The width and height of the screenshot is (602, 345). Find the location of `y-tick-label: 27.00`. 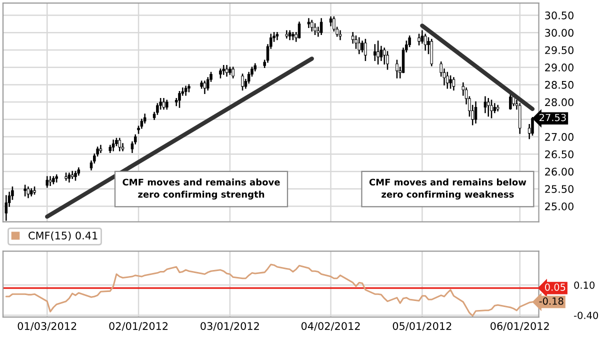

y-tick-label: 27.00 is located at coordinates (559, 137).